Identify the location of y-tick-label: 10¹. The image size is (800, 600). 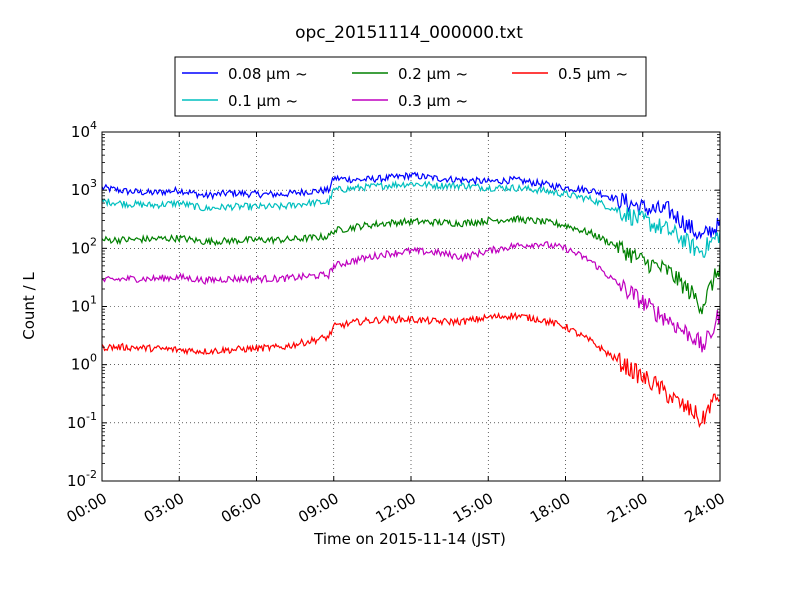
(84, 305).